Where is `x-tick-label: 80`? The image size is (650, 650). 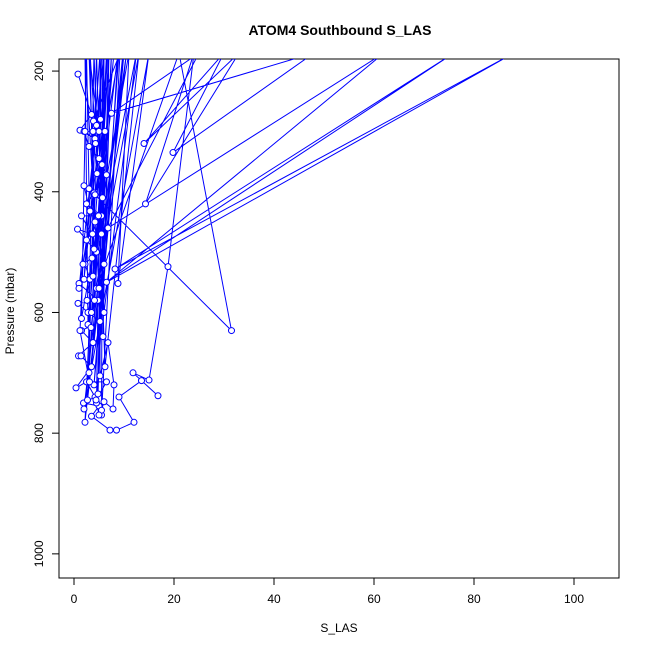
x-tick-label: 80 is located at coordinates (474, 599).